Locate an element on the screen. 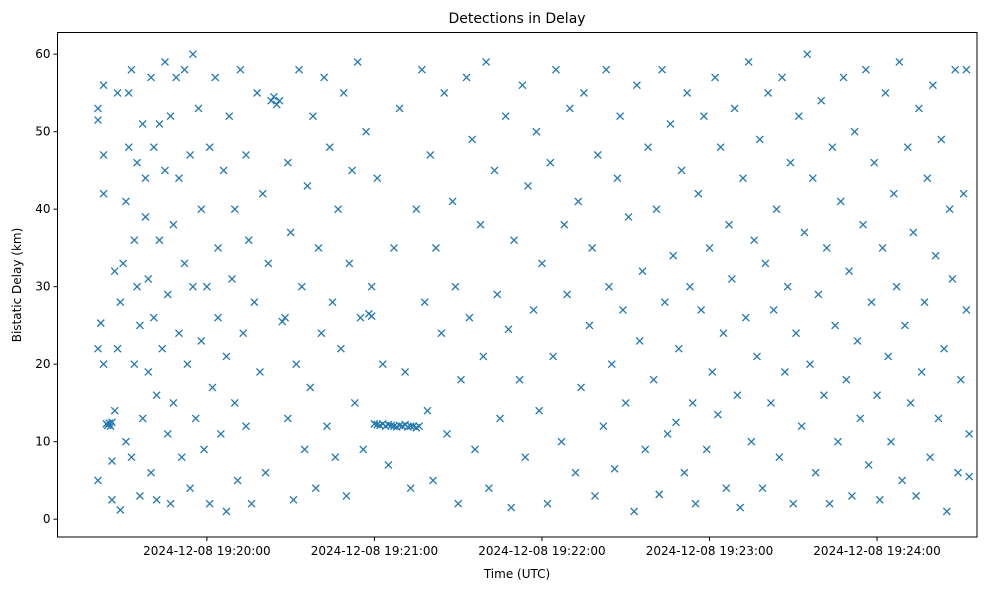 The width and height of the screenshot is (989, 594). y-tick-label: 30 is located at coordinates (42, 287).